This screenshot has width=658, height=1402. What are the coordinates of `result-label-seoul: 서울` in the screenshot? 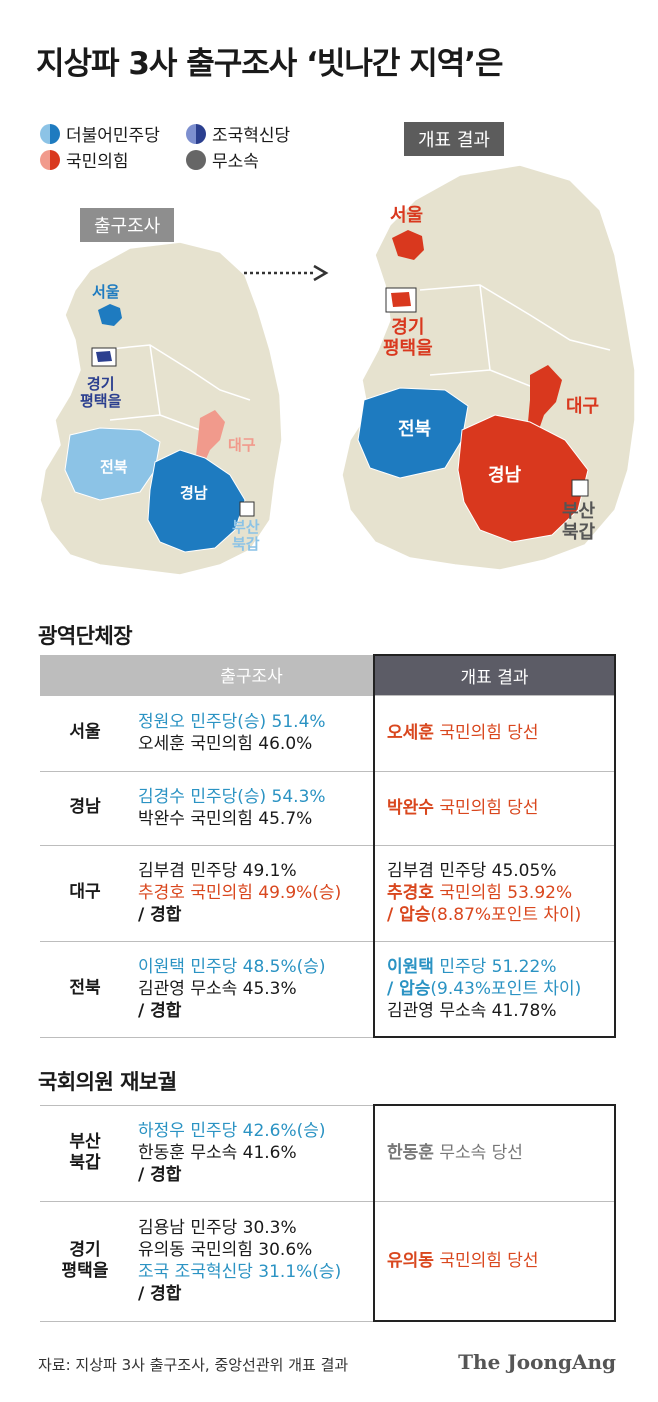 It's located at (407, 215).